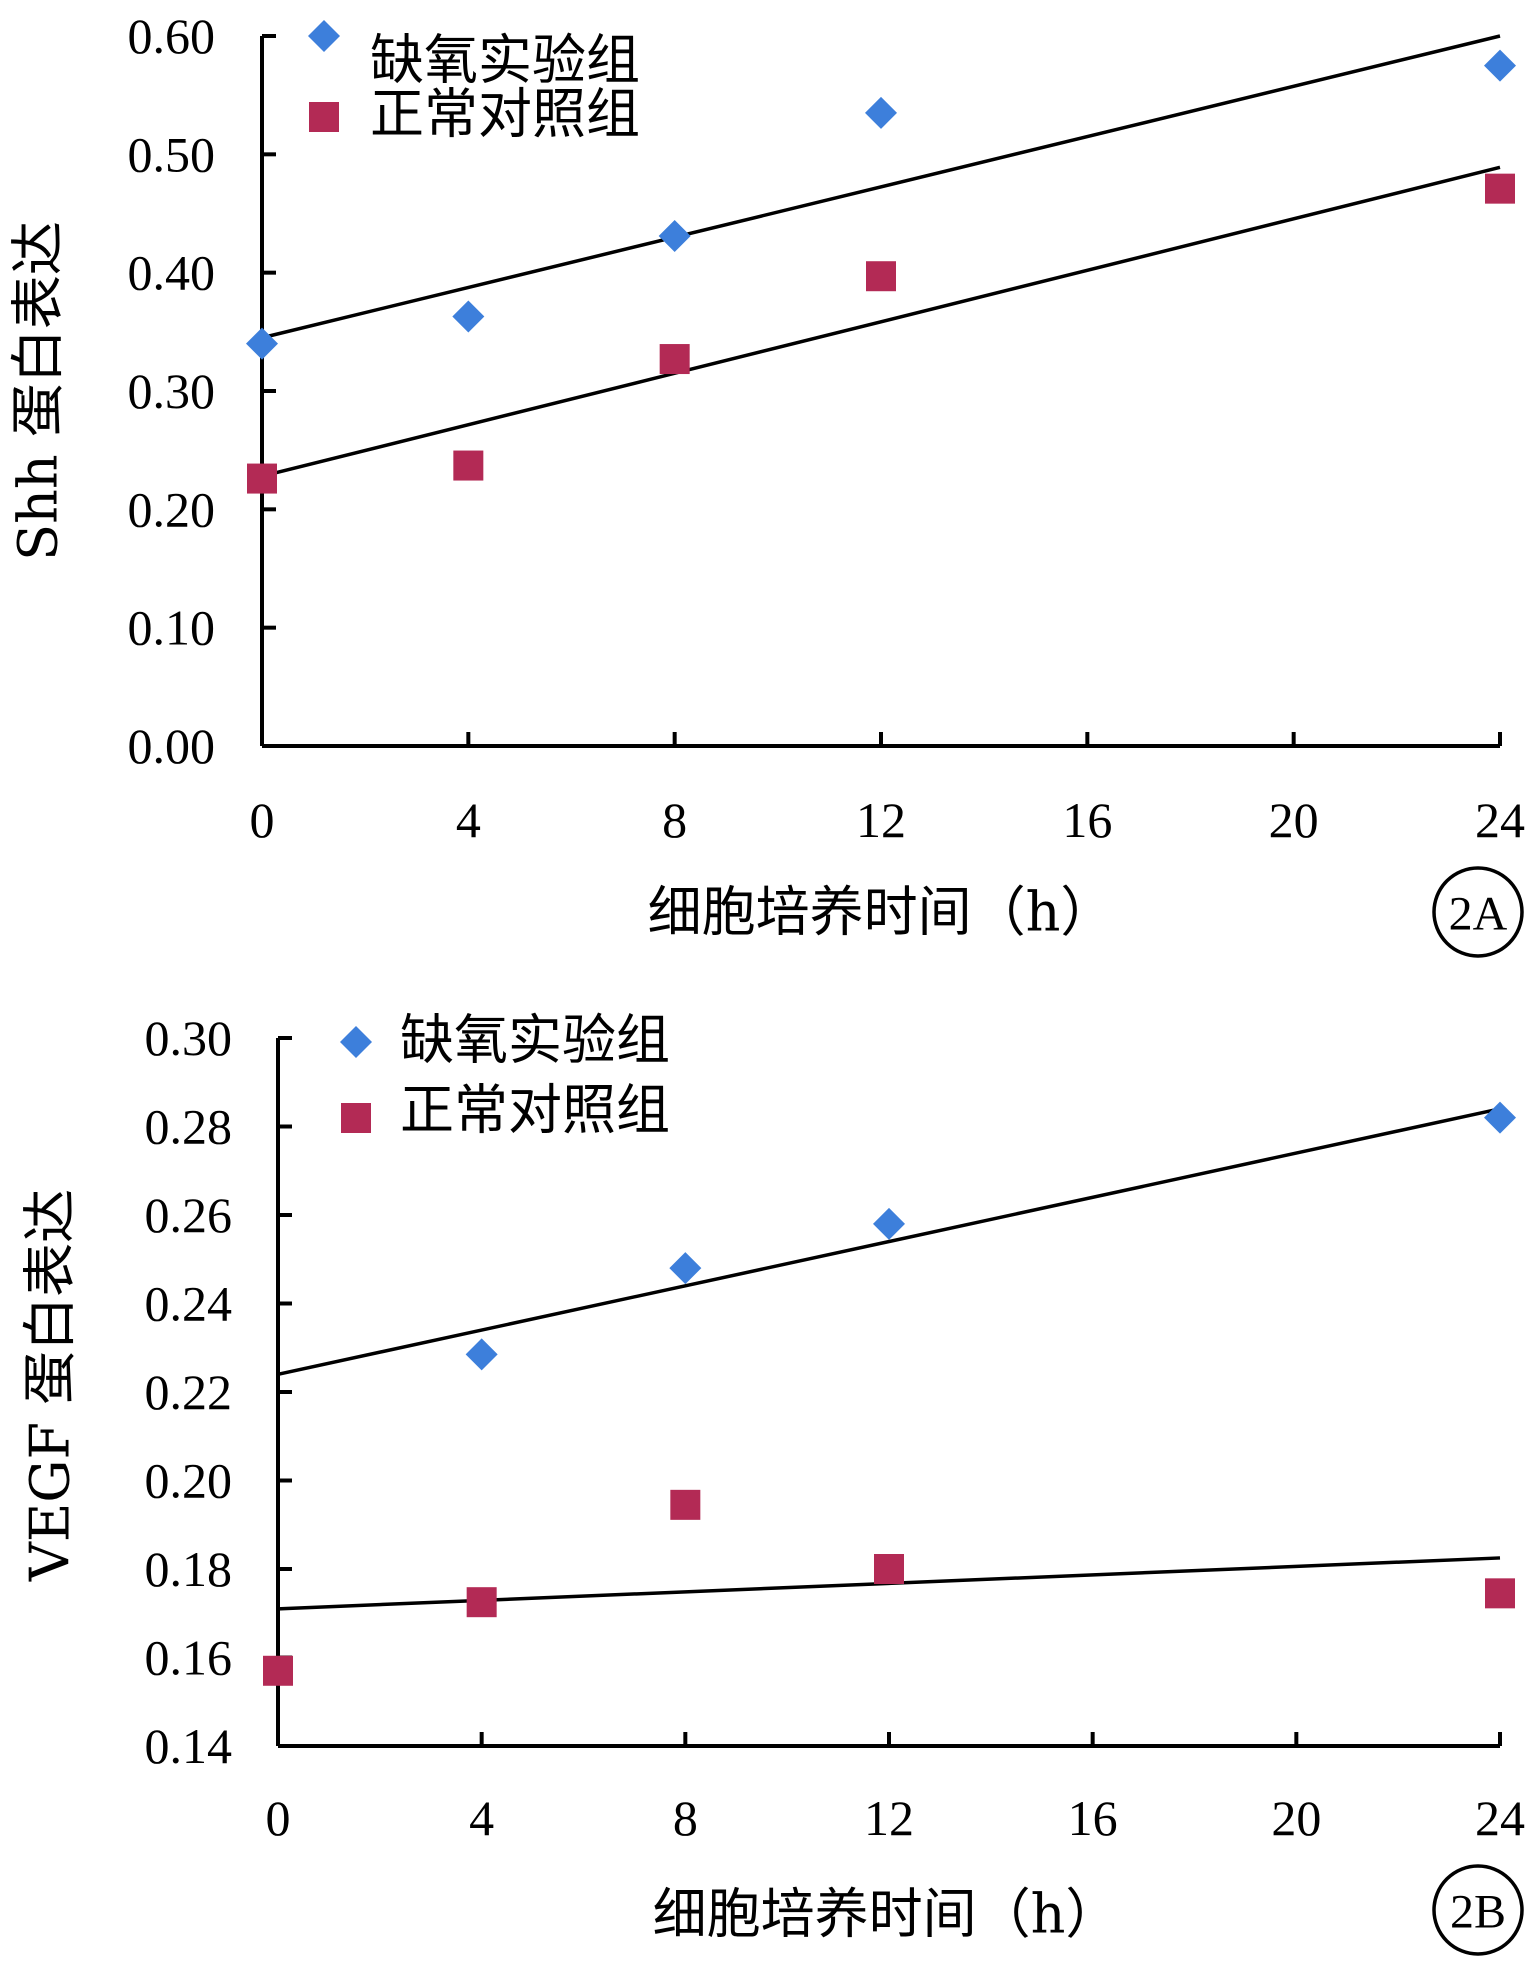  I want to click on y-tick-label: 0.28, so click(189, 1127).